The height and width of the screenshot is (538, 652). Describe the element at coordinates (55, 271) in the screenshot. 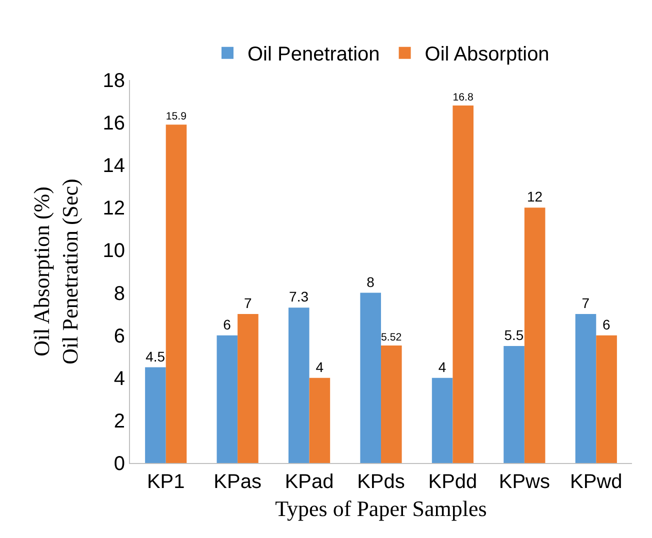

I see `y-axis-title: Oil Absorption (%) Oil Penetration (Sec)` at that location.